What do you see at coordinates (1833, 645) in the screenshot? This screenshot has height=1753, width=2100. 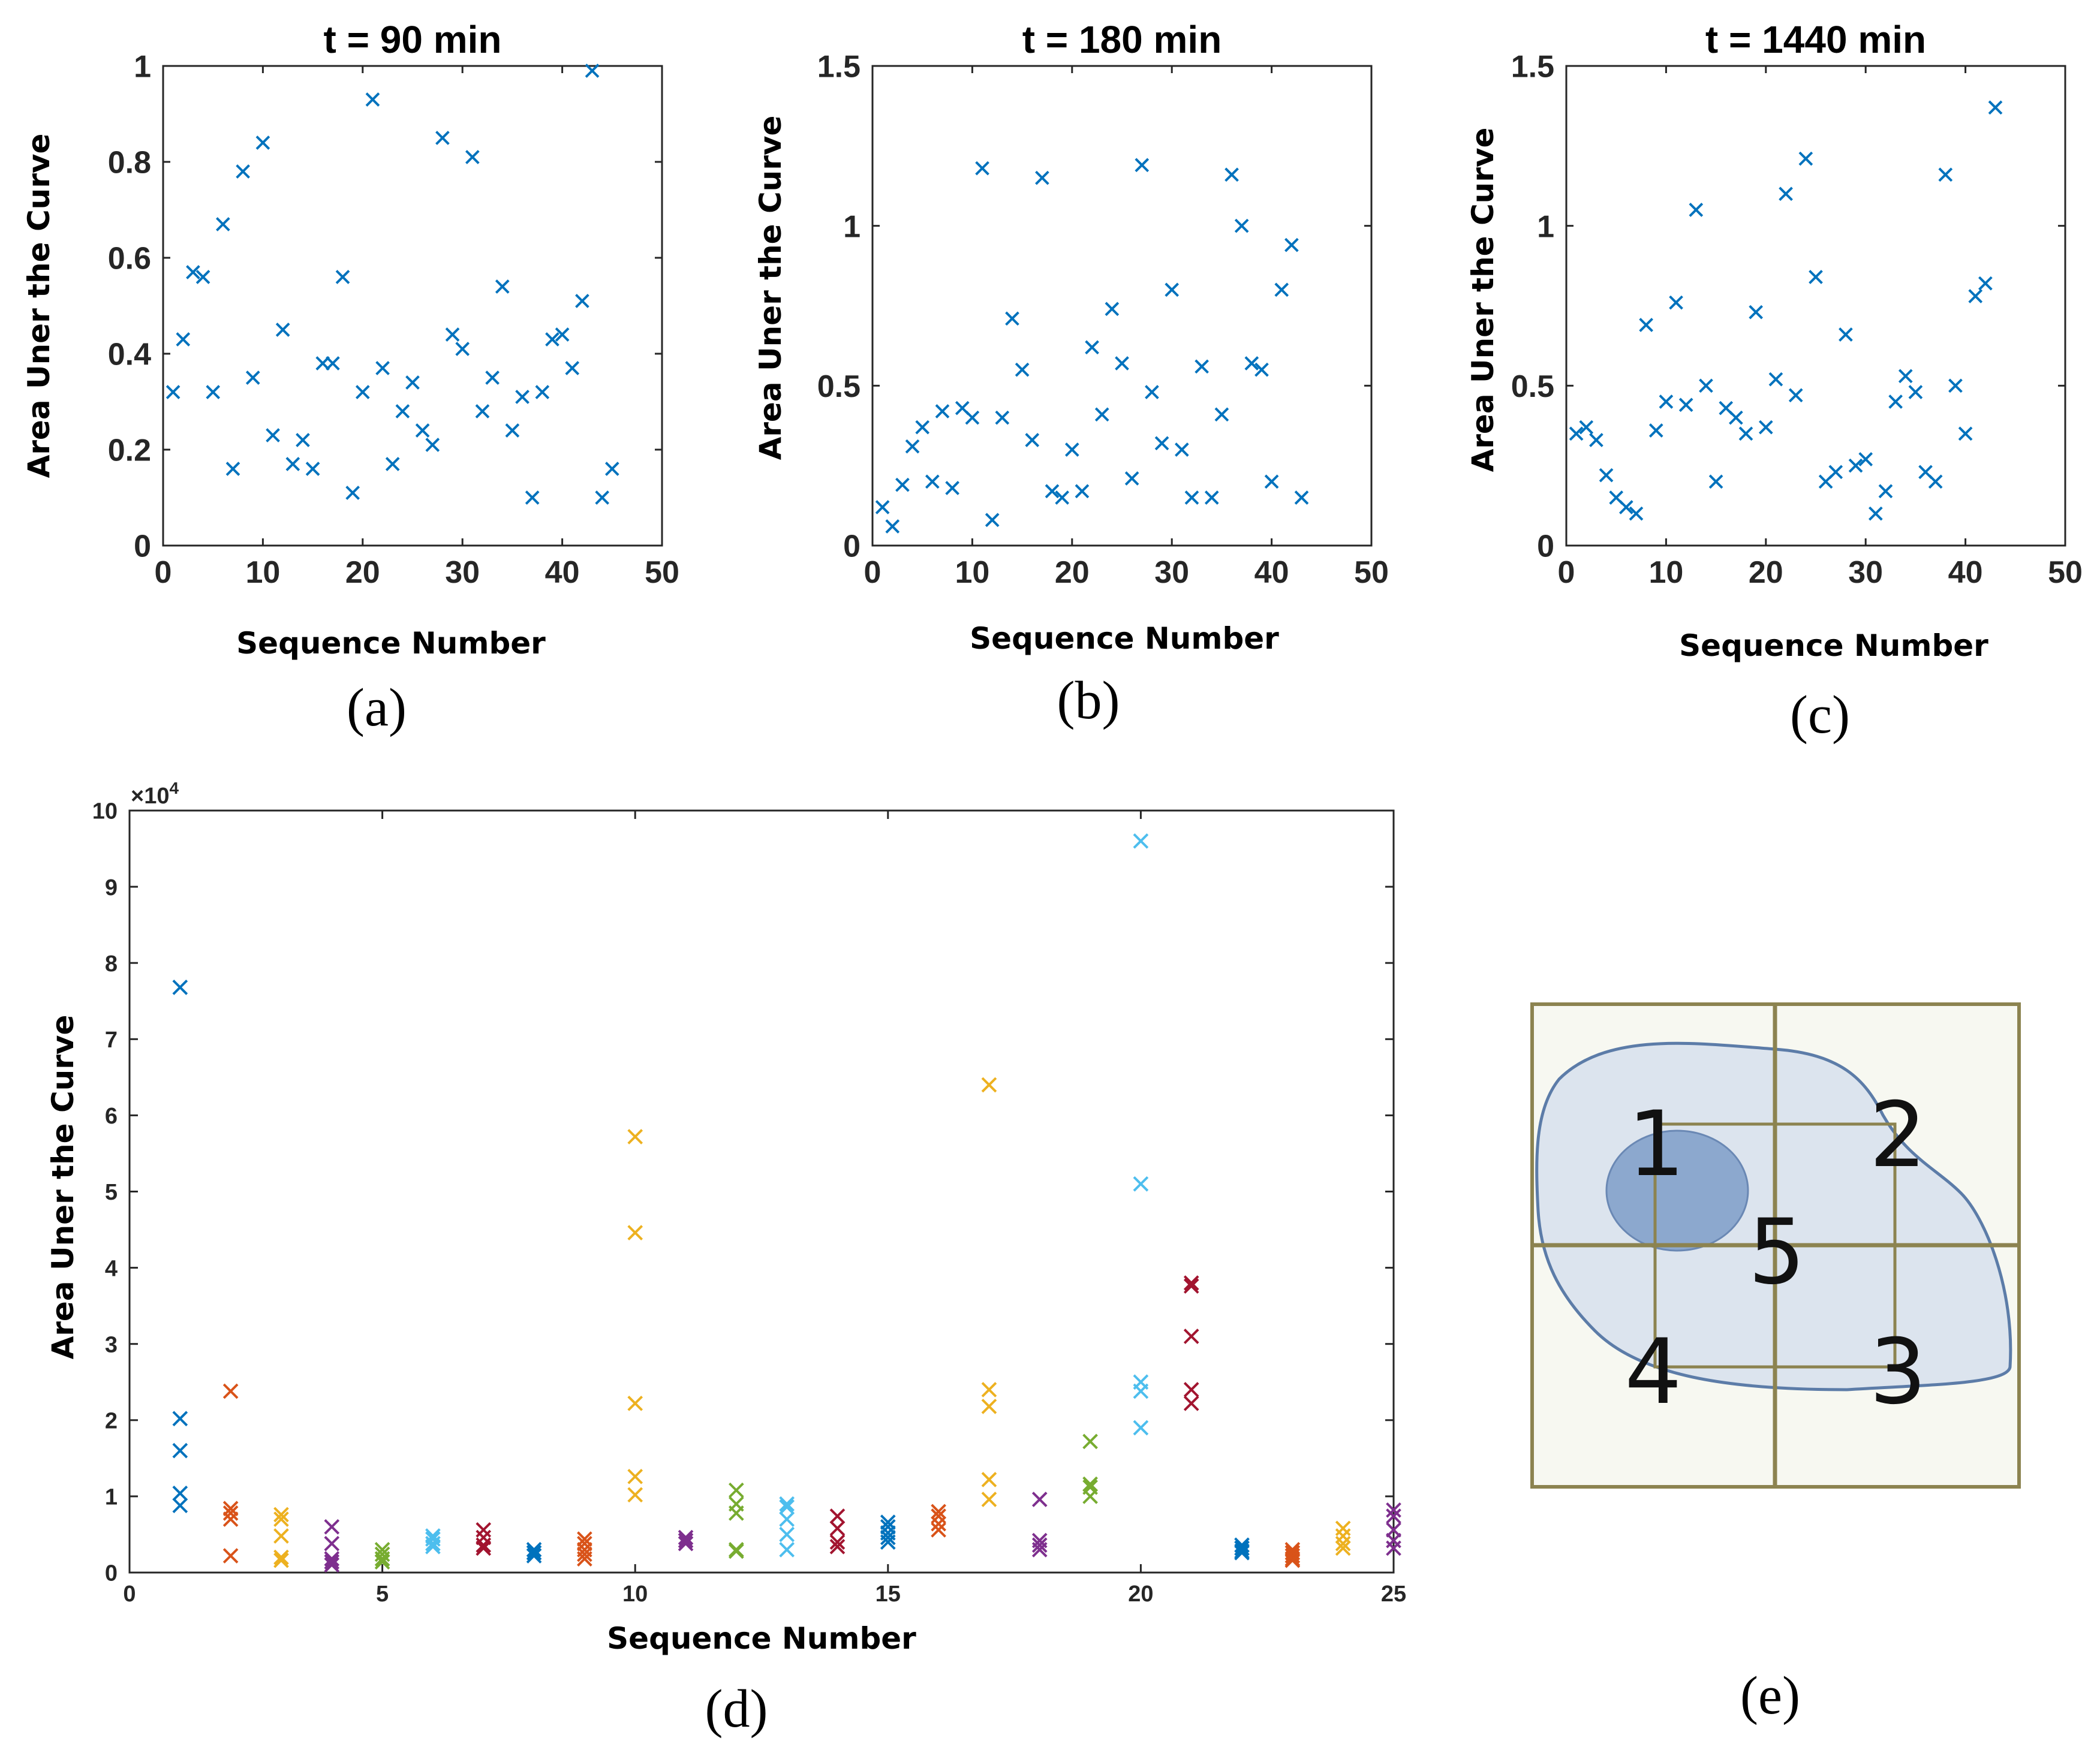 I see `x-axis-label: Sequence Number` at bounding box center [1833, 645].